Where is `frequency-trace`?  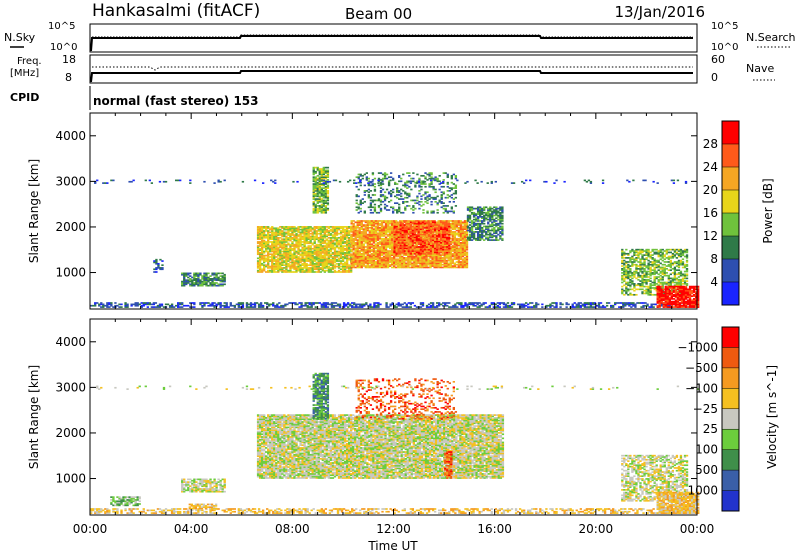 frequency-trace is located at coordinates (392, 76).